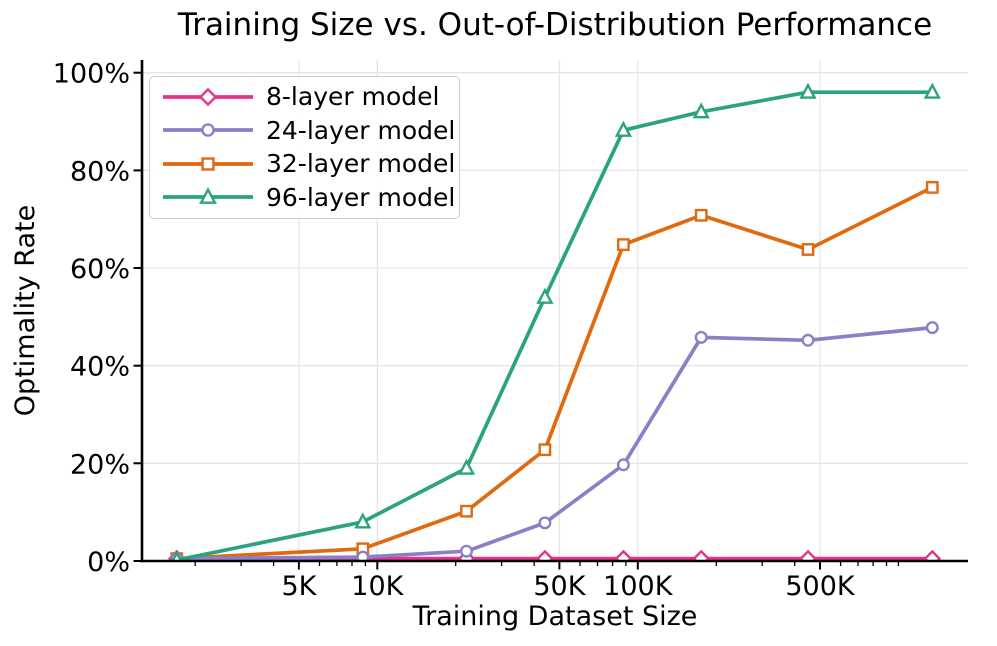 The height and width of the screenshot is (646, 997). I want to click on legend-sample-square-icon, so click(208, 164).